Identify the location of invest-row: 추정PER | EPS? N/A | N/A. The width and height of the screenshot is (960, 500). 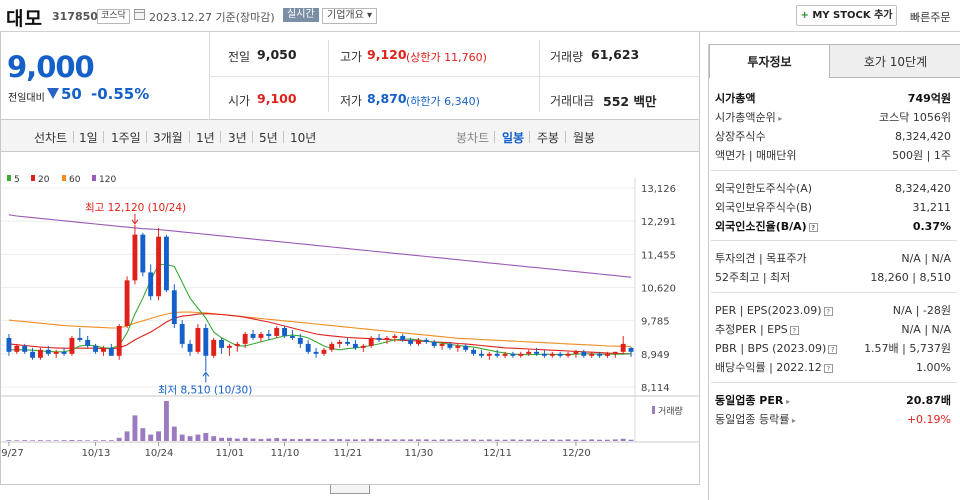
(833, 329).